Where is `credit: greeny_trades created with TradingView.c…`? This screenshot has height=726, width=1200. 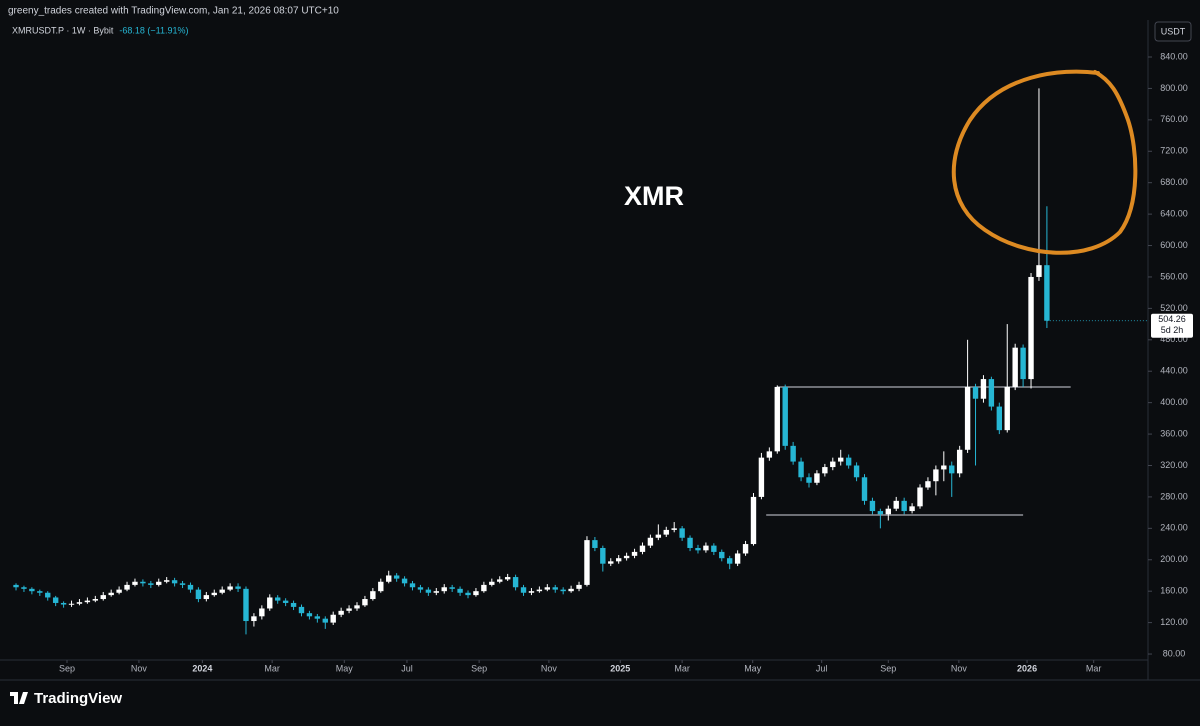
credit: greeny_trades created with TradingView.c… is located at coordinates (173, 11).